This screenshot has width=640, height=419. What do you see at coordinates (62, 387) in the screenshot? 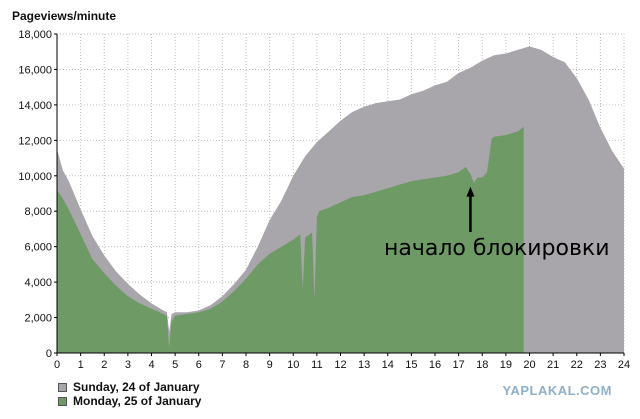
I see `legend-swatch-sunday` at bounding box center [62, 387].